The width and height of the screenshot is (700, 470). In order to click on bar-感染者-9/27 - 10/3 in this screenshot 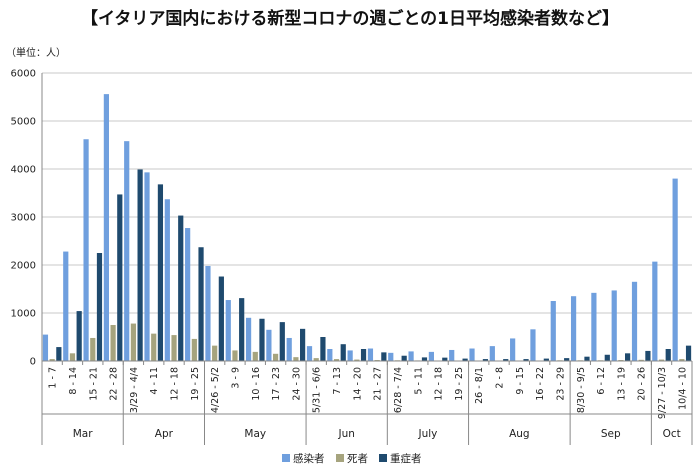, I will do `click(655, 311)`.